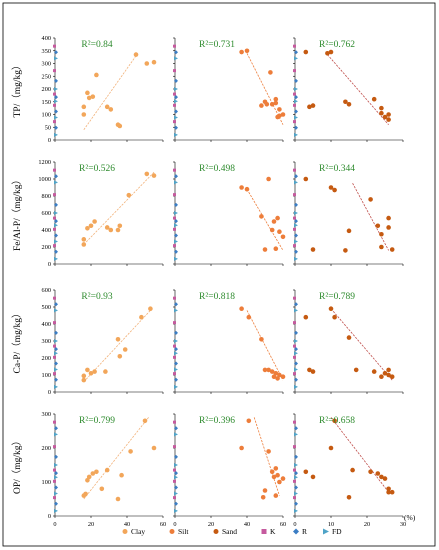  Describe the element at coordinates (46, 290) in the screenshot. I see `y-tick-label: 600` at that location.